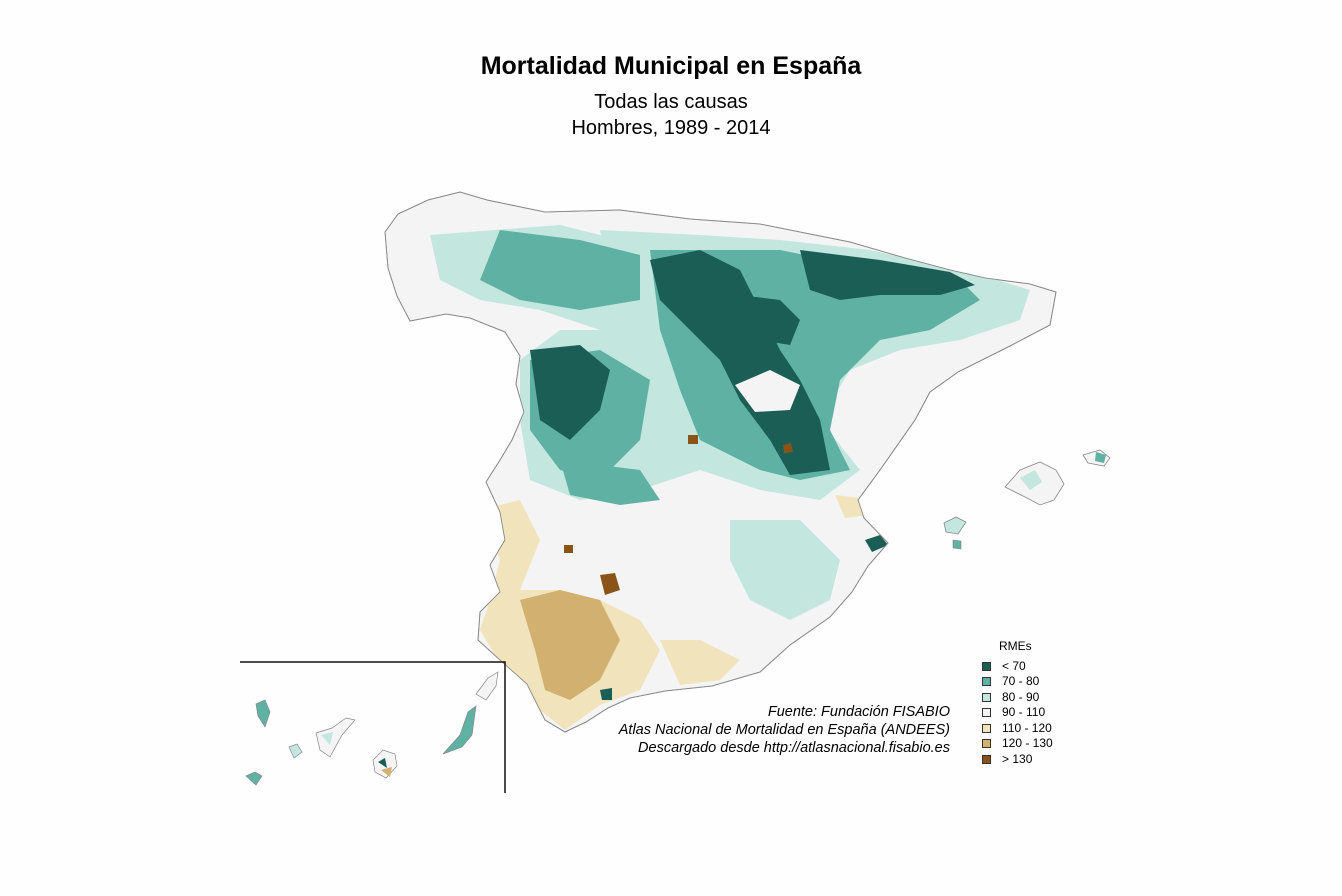 The image size is (1342, 896). Describe the element at coordinates (1027, 728) in the screenshot. I see `legend-label: 110 - 120` at that location.